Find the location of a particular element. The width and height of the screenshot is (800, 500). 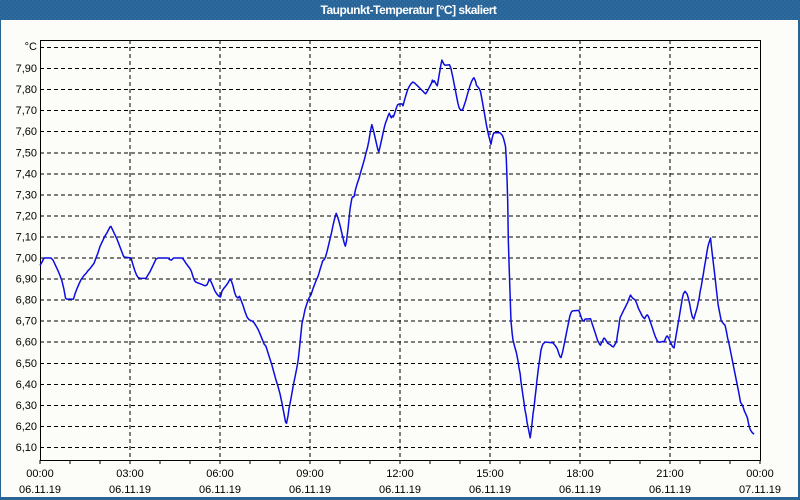

svg-text: 6,40 is located at coordinates (26, 385).